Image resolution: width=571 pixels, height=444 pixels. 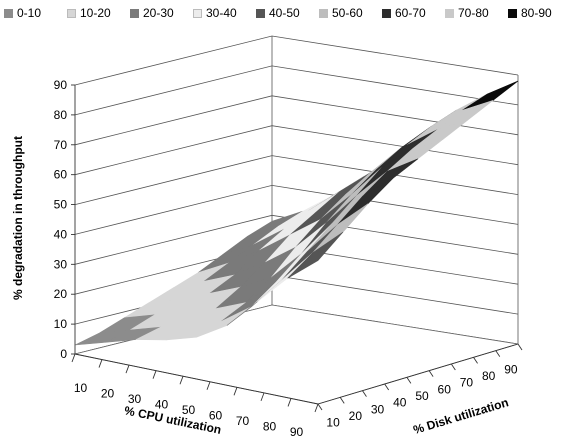 I want to click on cpu-axis-label: % CPU utilization, so click(x=172, y=420).